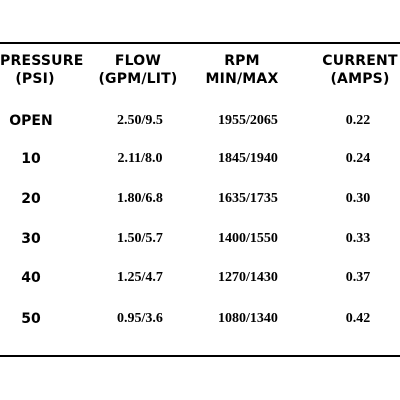  What do you see at coordinates (358, 238) in the screenshot?
I see `current-cell: 0.33` at bounding box center [358, 238].